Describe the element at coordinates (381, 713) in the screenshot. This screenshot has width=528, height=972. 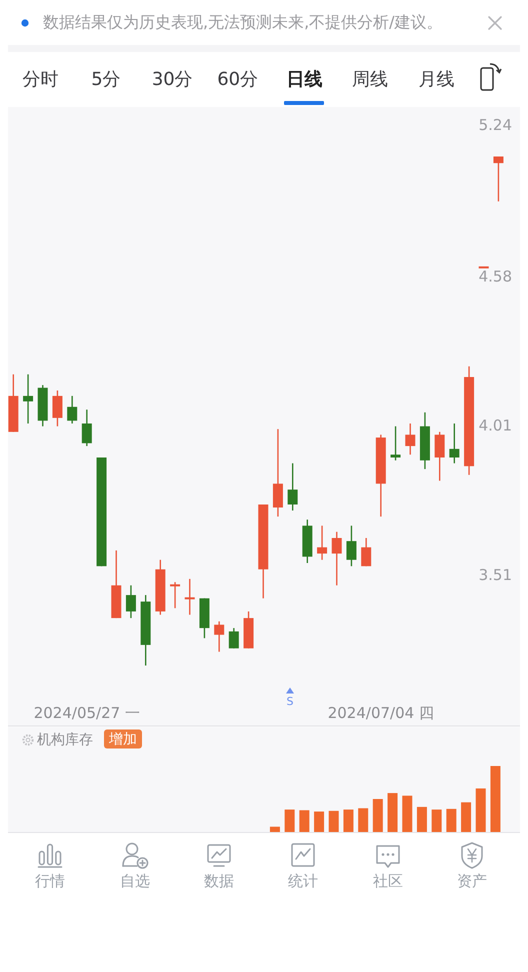
I see `x-tick-label: 2024/07/04 四` at that location.